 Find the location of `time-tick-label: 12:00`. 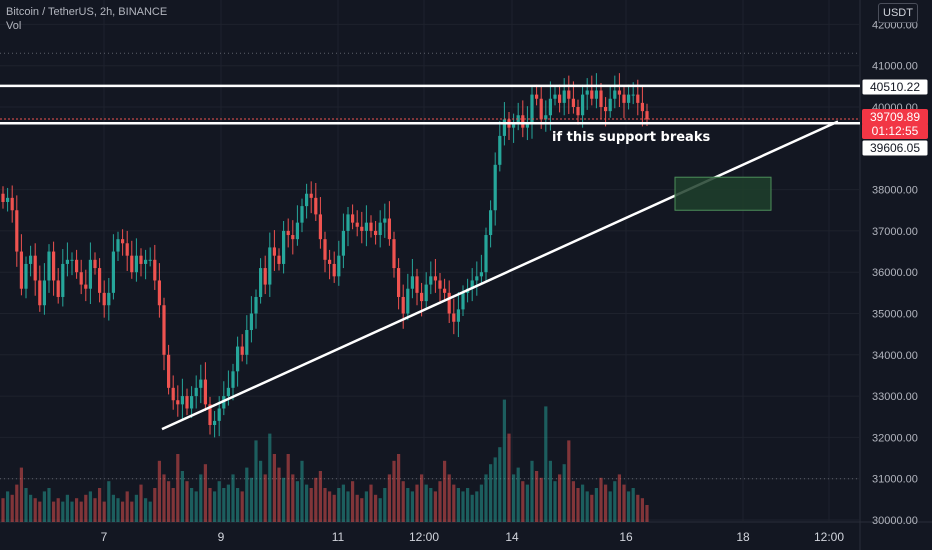

time-tick-label: 12:00 is located at coordinates (424, 537).